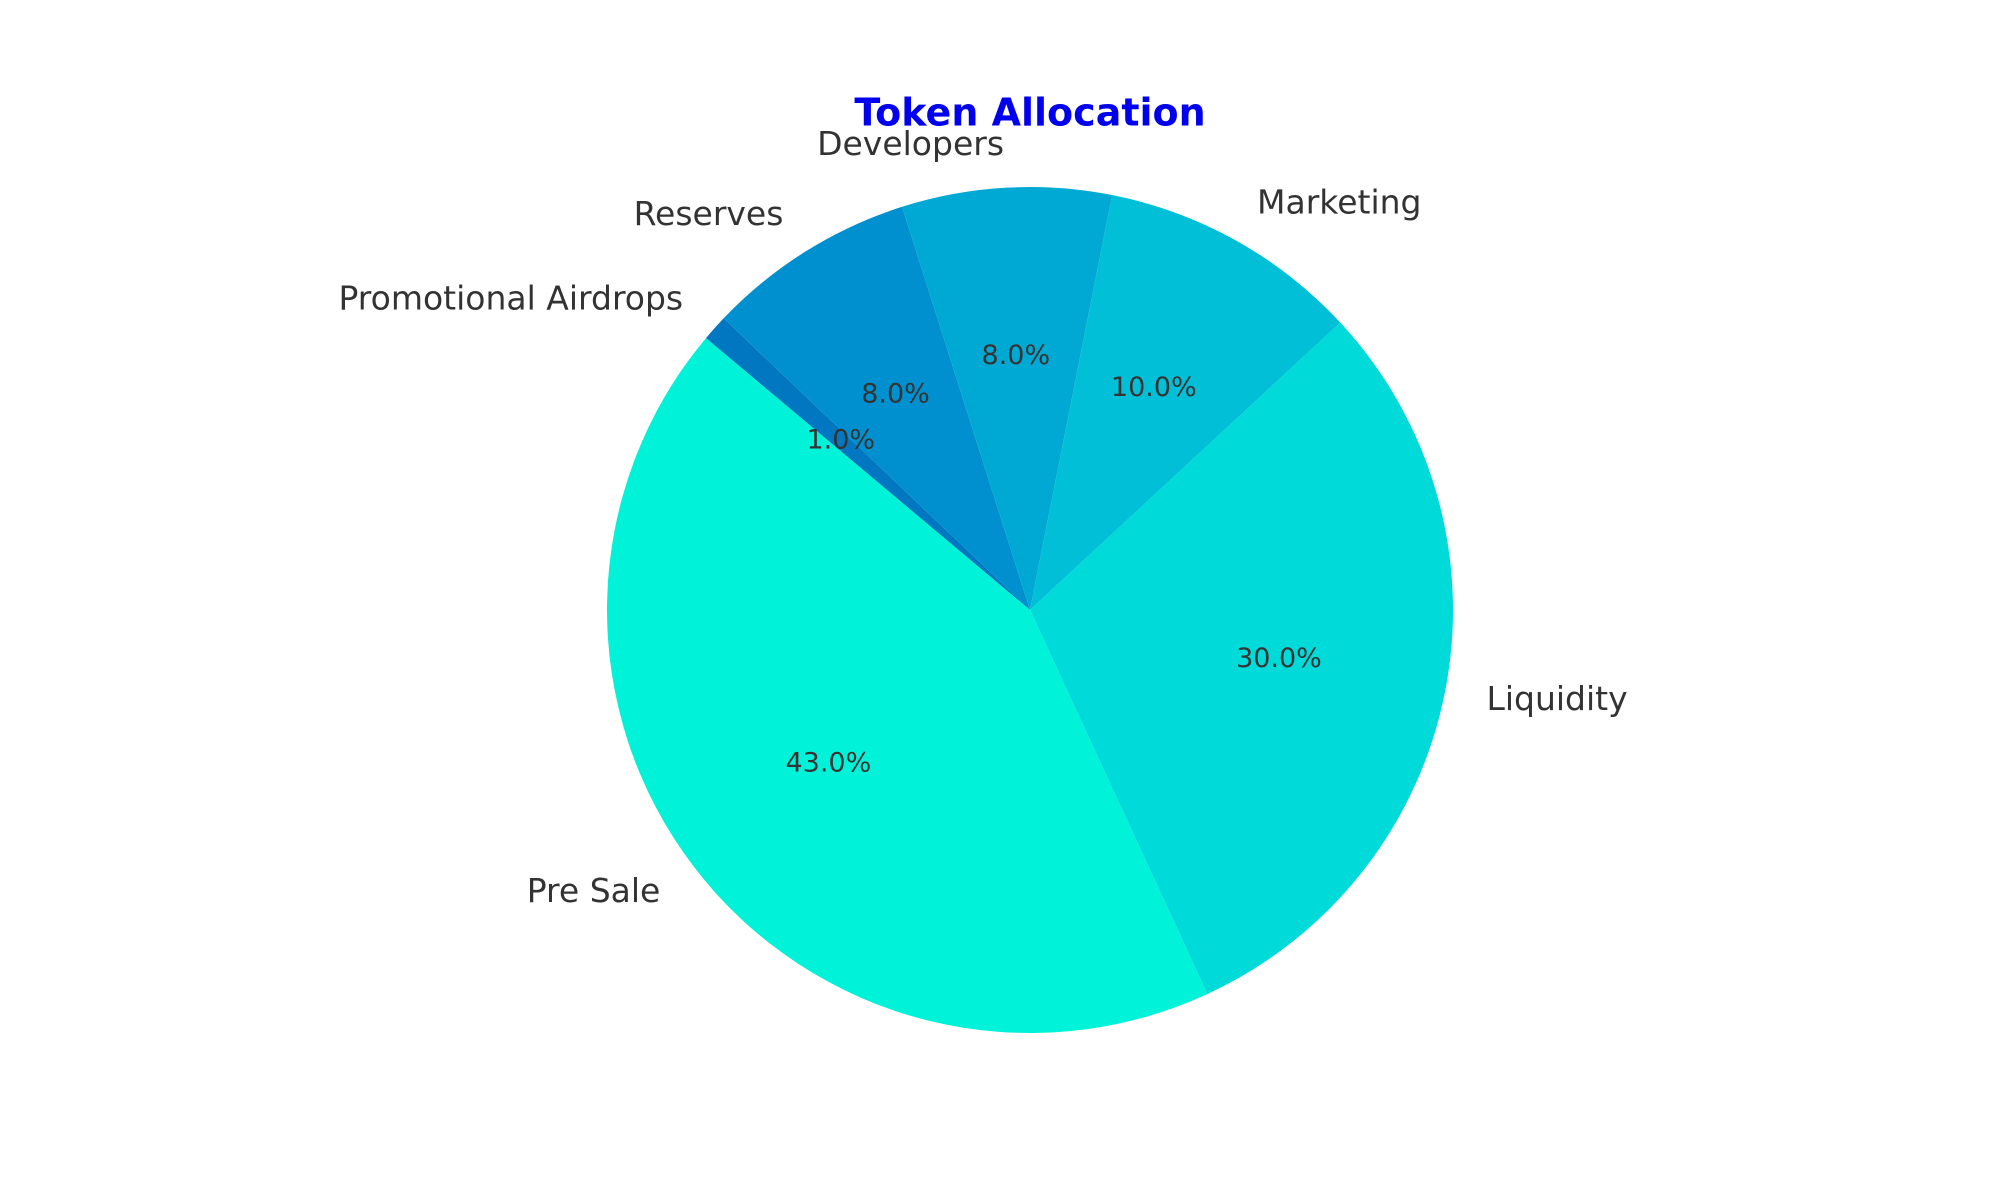 This screenshot has height=1200, width=2000. What do you see at coordinates (895, 393) in the screenshot?
I see `slice-percent-reserves: 8.0%` at bounding box center [895, 393].